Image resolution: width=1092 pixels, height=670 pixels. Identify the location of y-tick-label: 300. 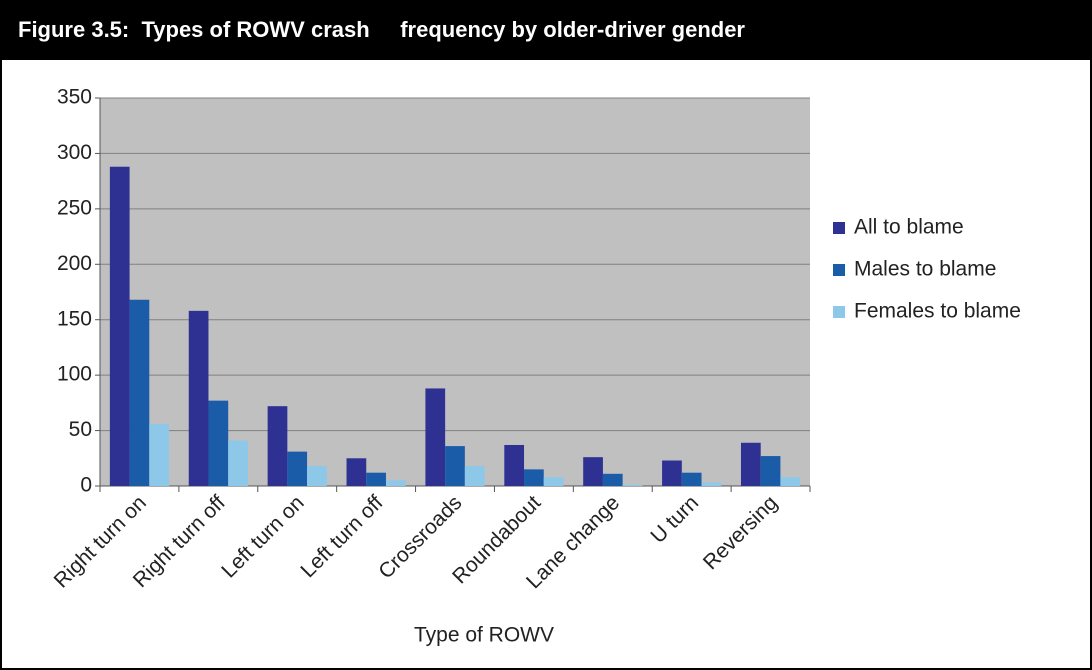
(74, 152).